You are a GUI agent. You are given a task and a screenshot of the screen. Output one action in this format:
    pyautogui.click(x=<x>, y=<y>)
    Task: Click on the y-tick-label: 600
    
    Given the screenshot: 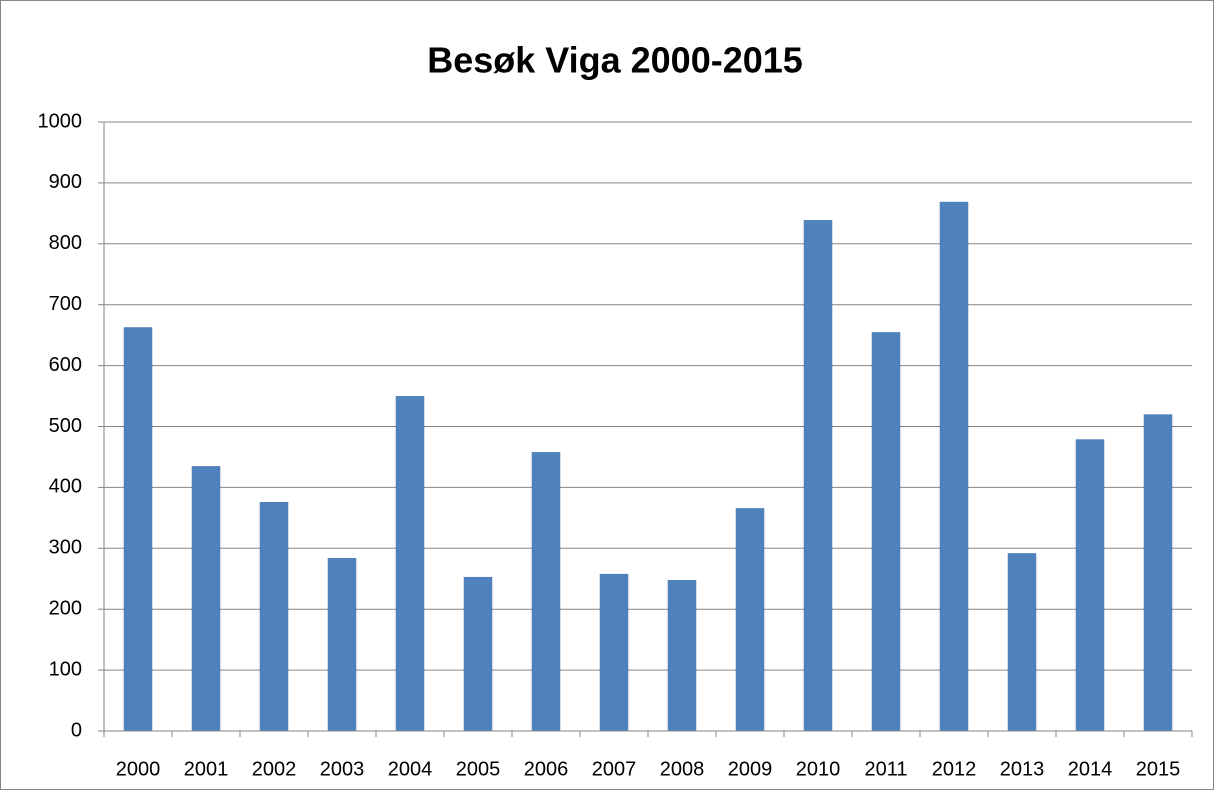 What is the action you would take?
    pyautogui.click(x=65, y=365)
    